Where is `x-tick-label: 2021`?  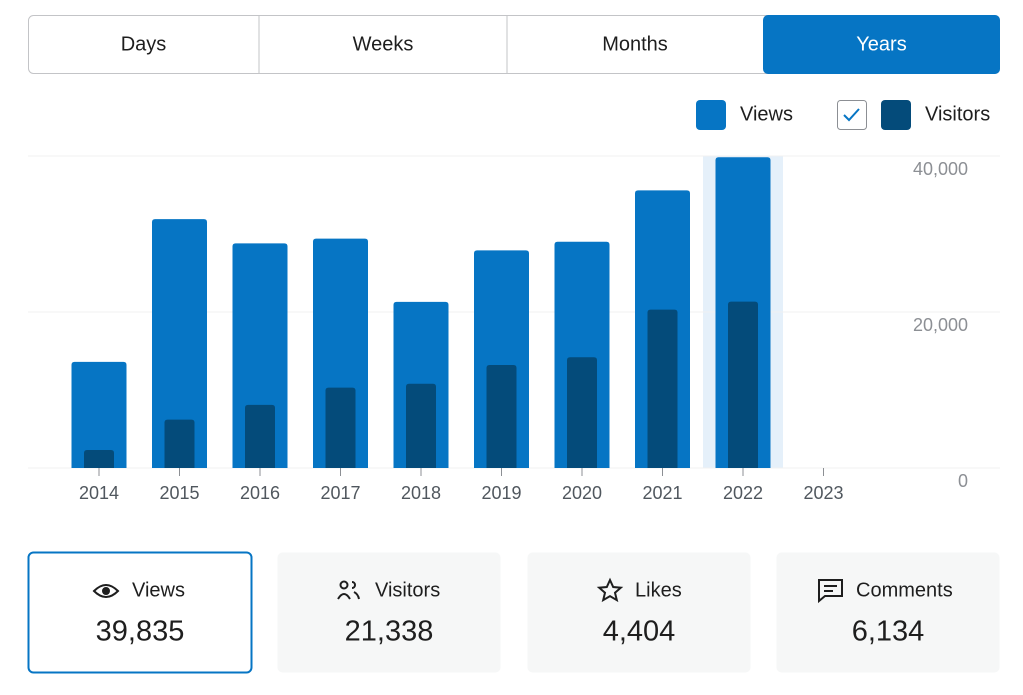
x-tick-label: 2021 is located at coordinates (662, 493).